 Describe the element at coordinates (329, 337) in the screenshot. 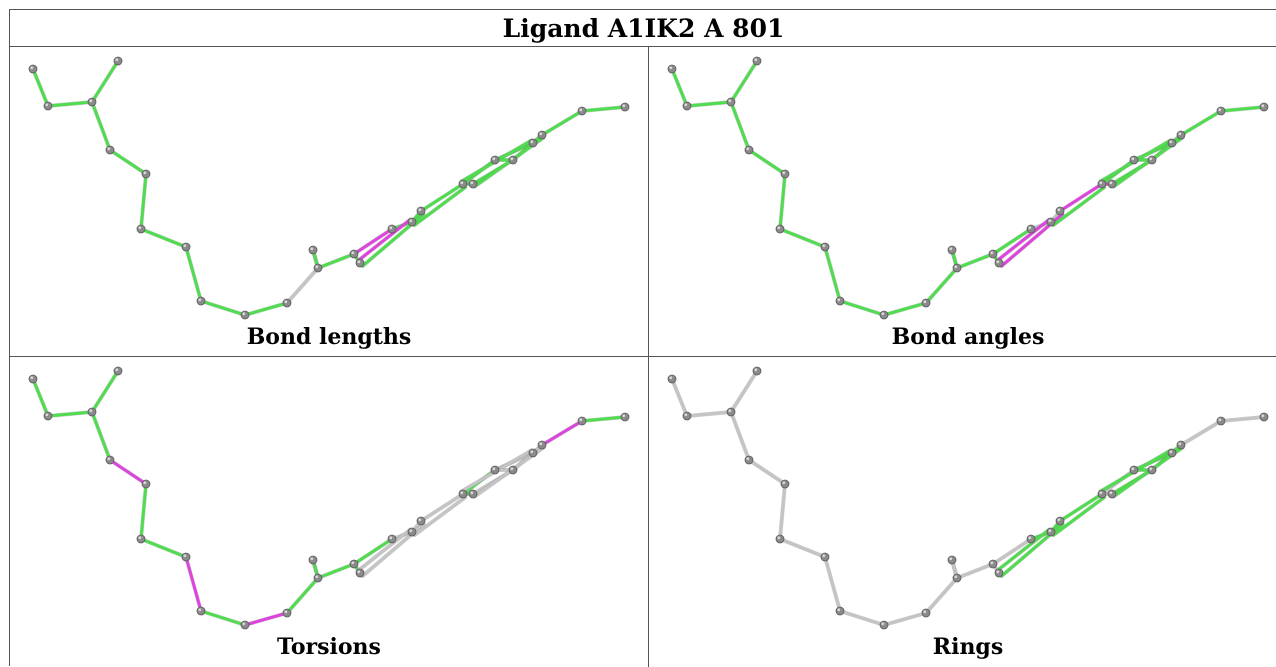

I see `panel-caption: Bond lengths` at that location.